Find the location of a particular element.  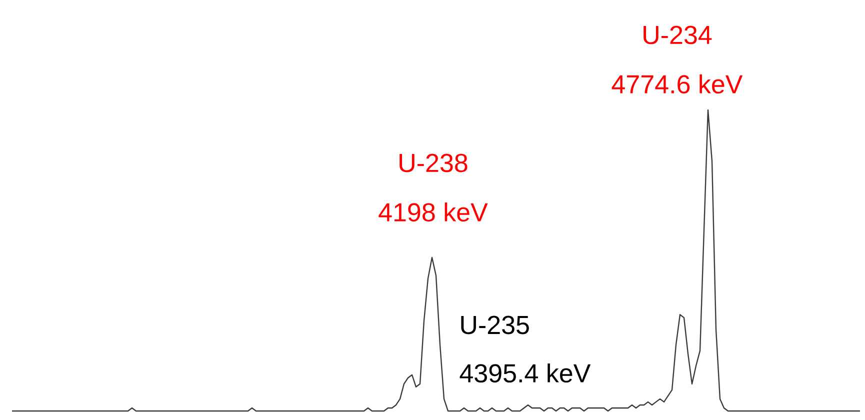

text: U-234 is located at coordinates (678, 35).